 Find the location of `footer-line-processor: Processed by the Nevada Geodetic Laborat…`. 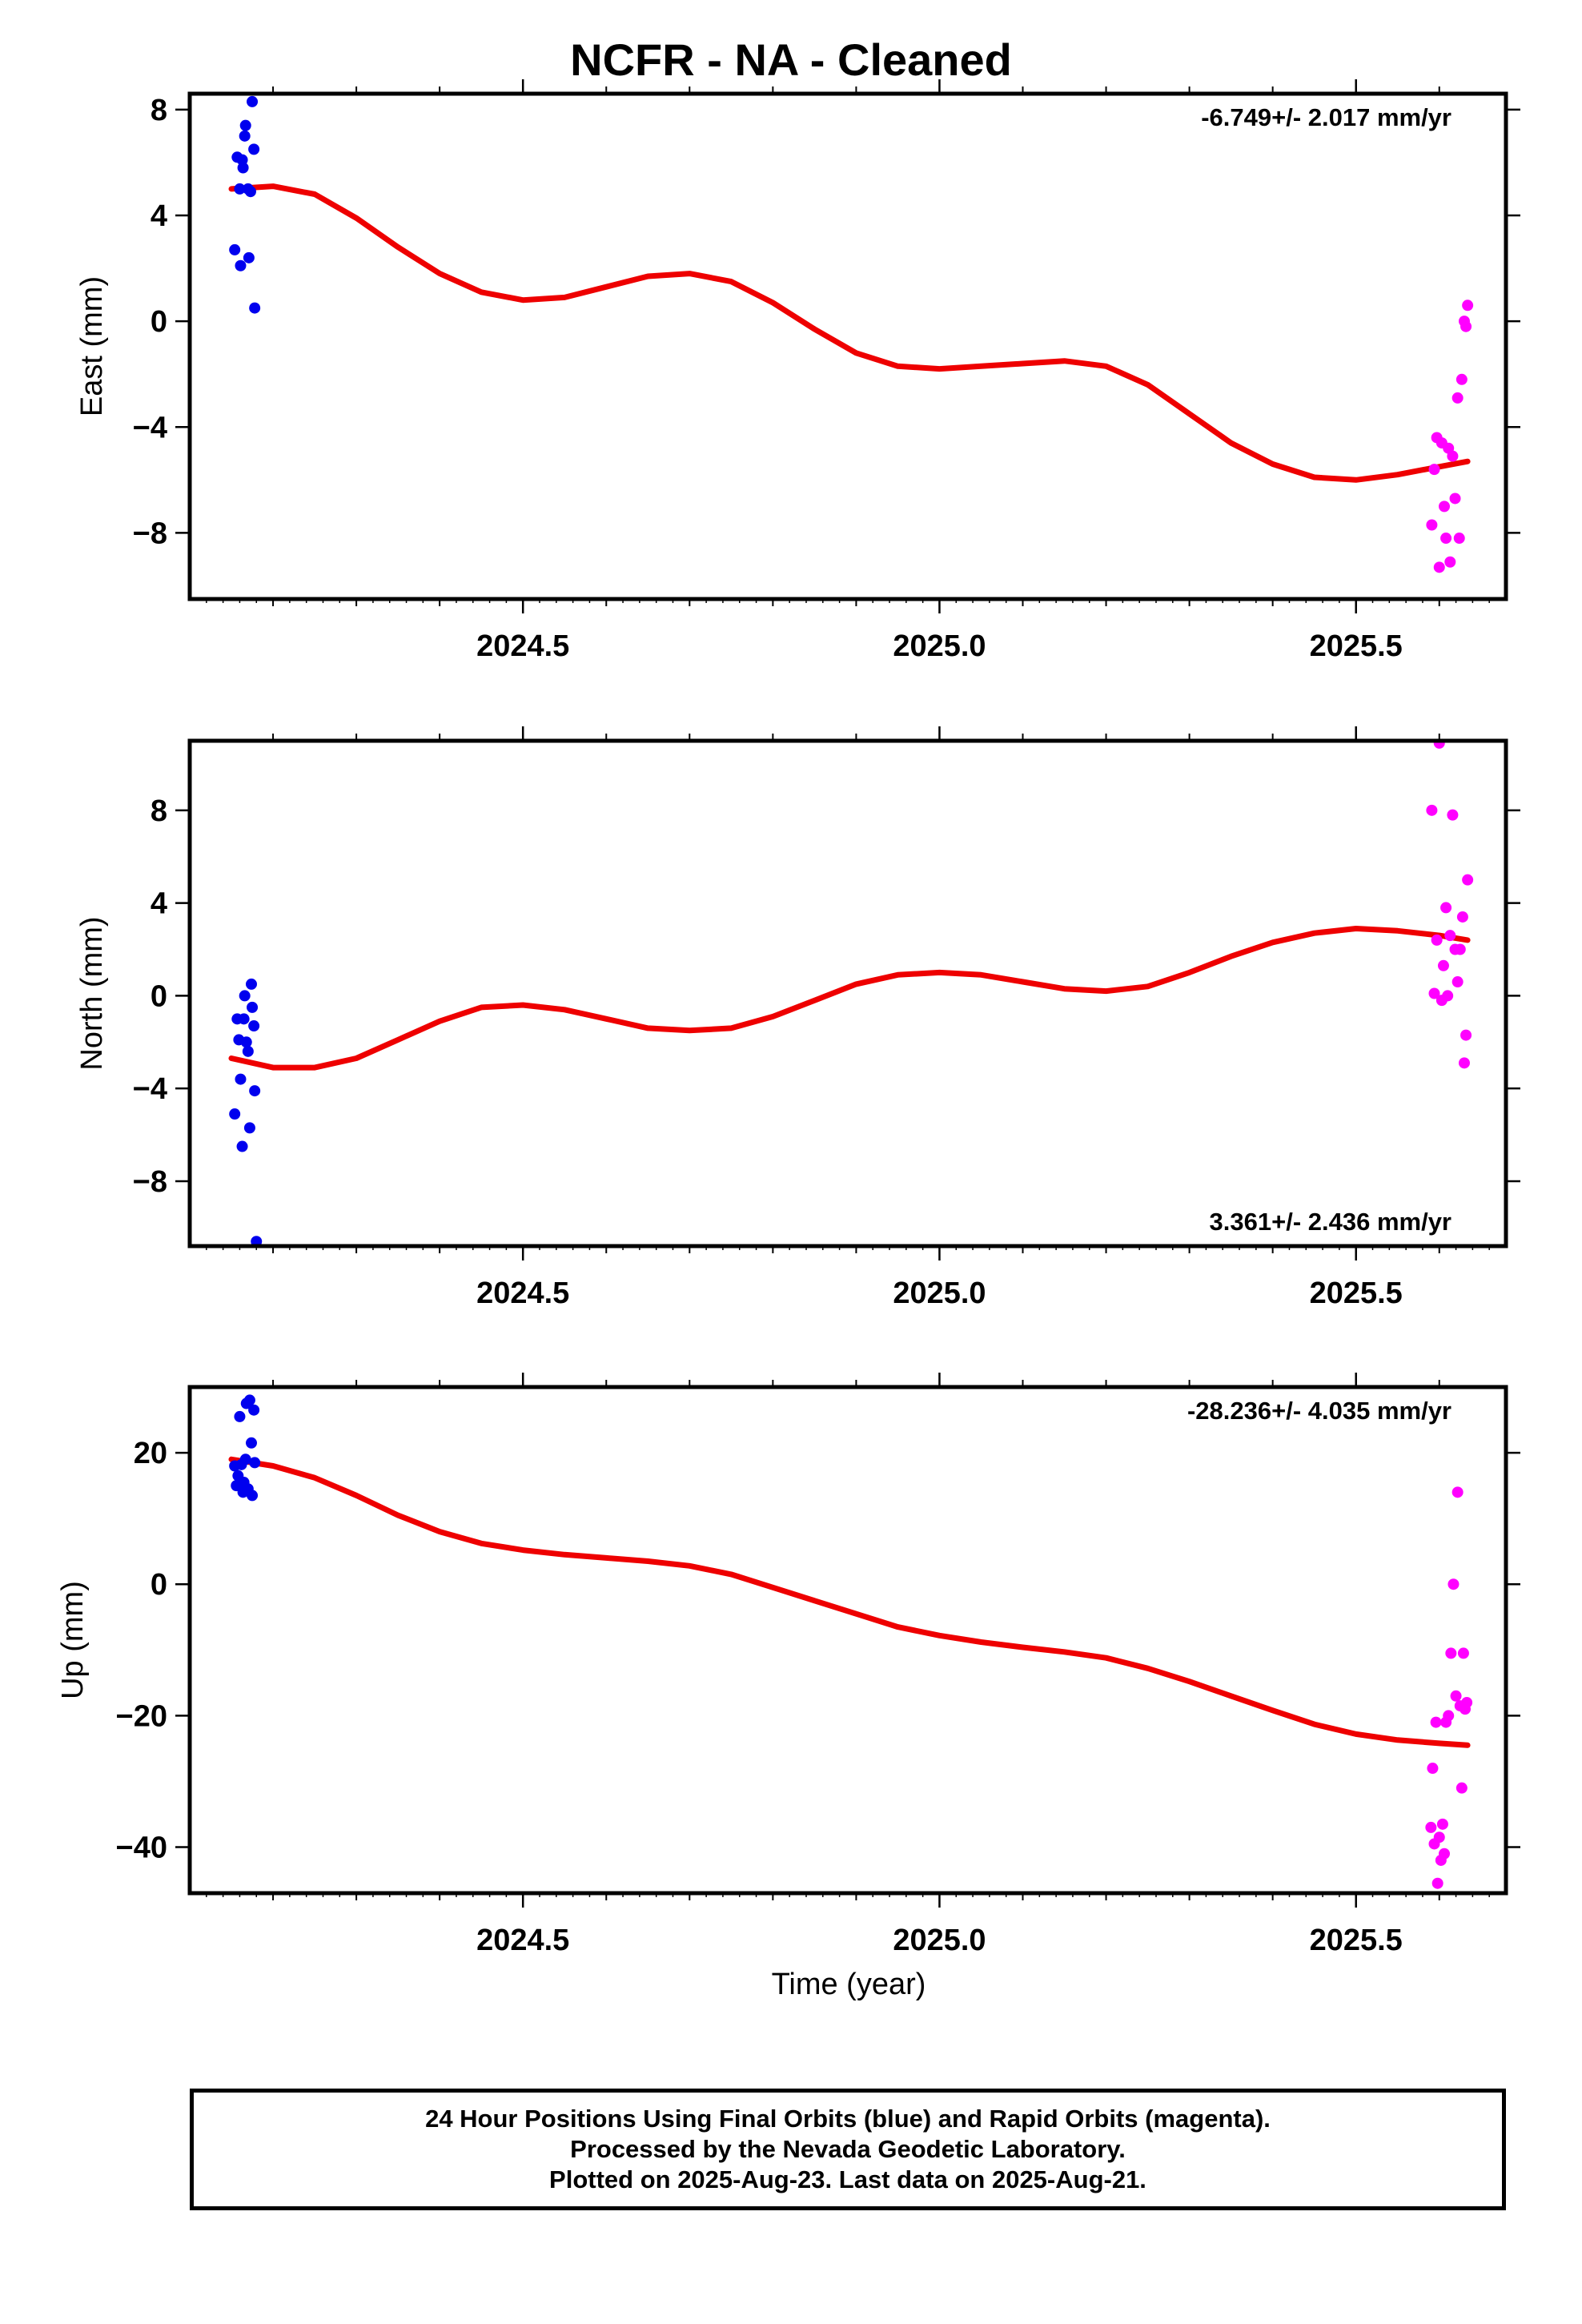

footer-line-processor: Processed by the Nevada Geodetic Laborat… is located at coordinates (848, 2149).